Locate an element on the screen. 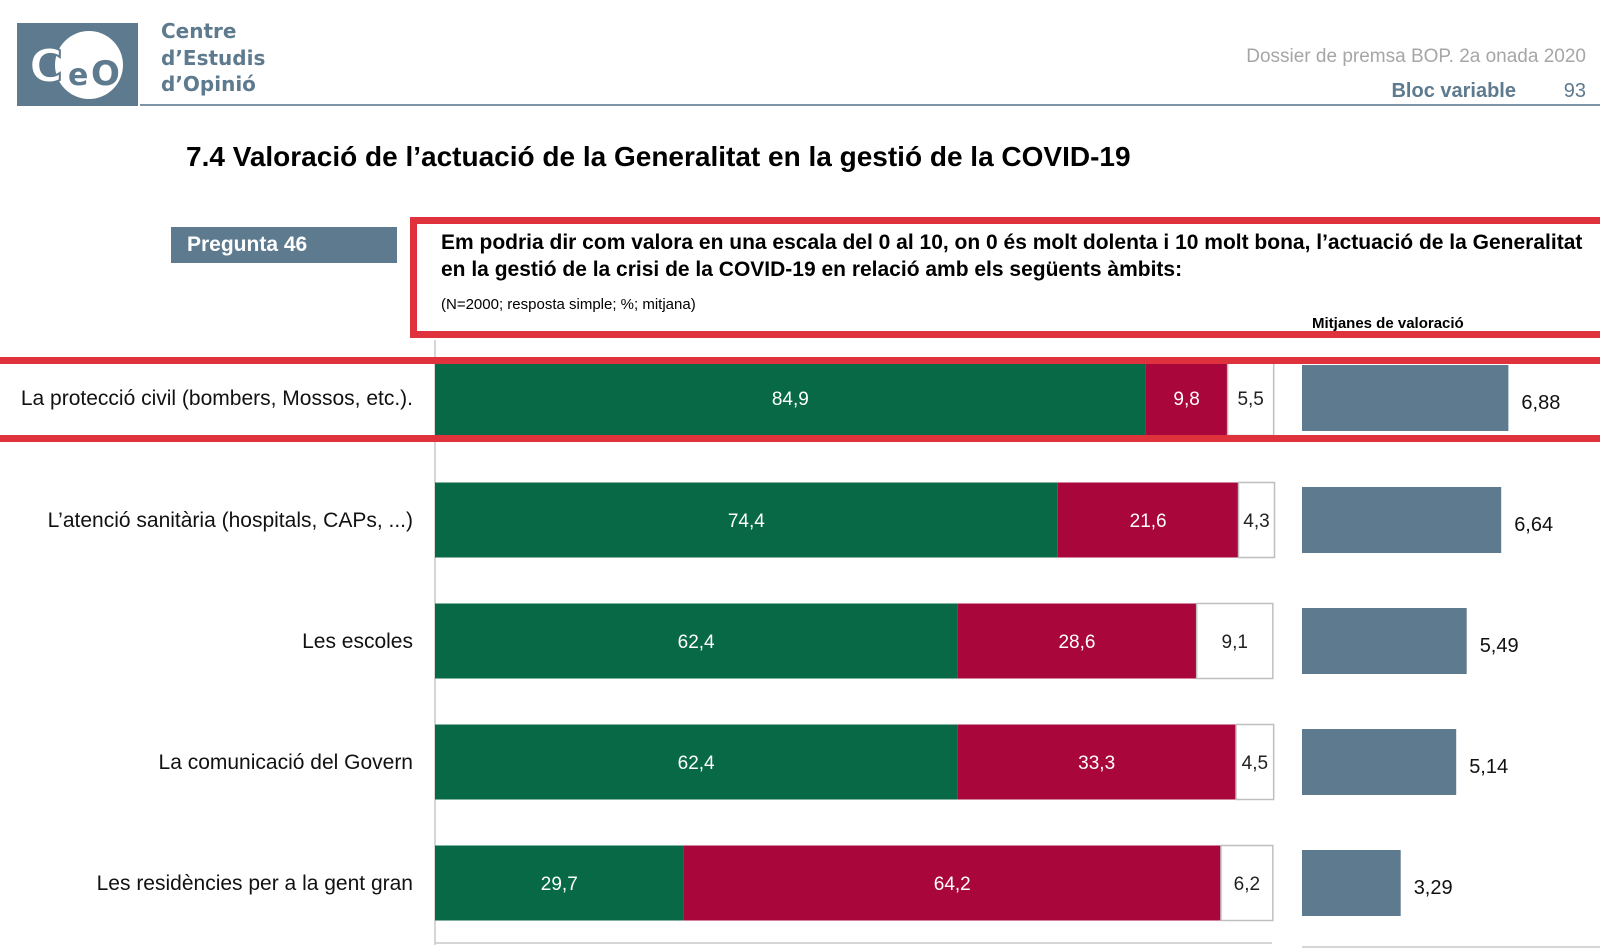 The height and width of the screenshot is (950, 1600). svg-text: O is located at coordinates (105, 74).